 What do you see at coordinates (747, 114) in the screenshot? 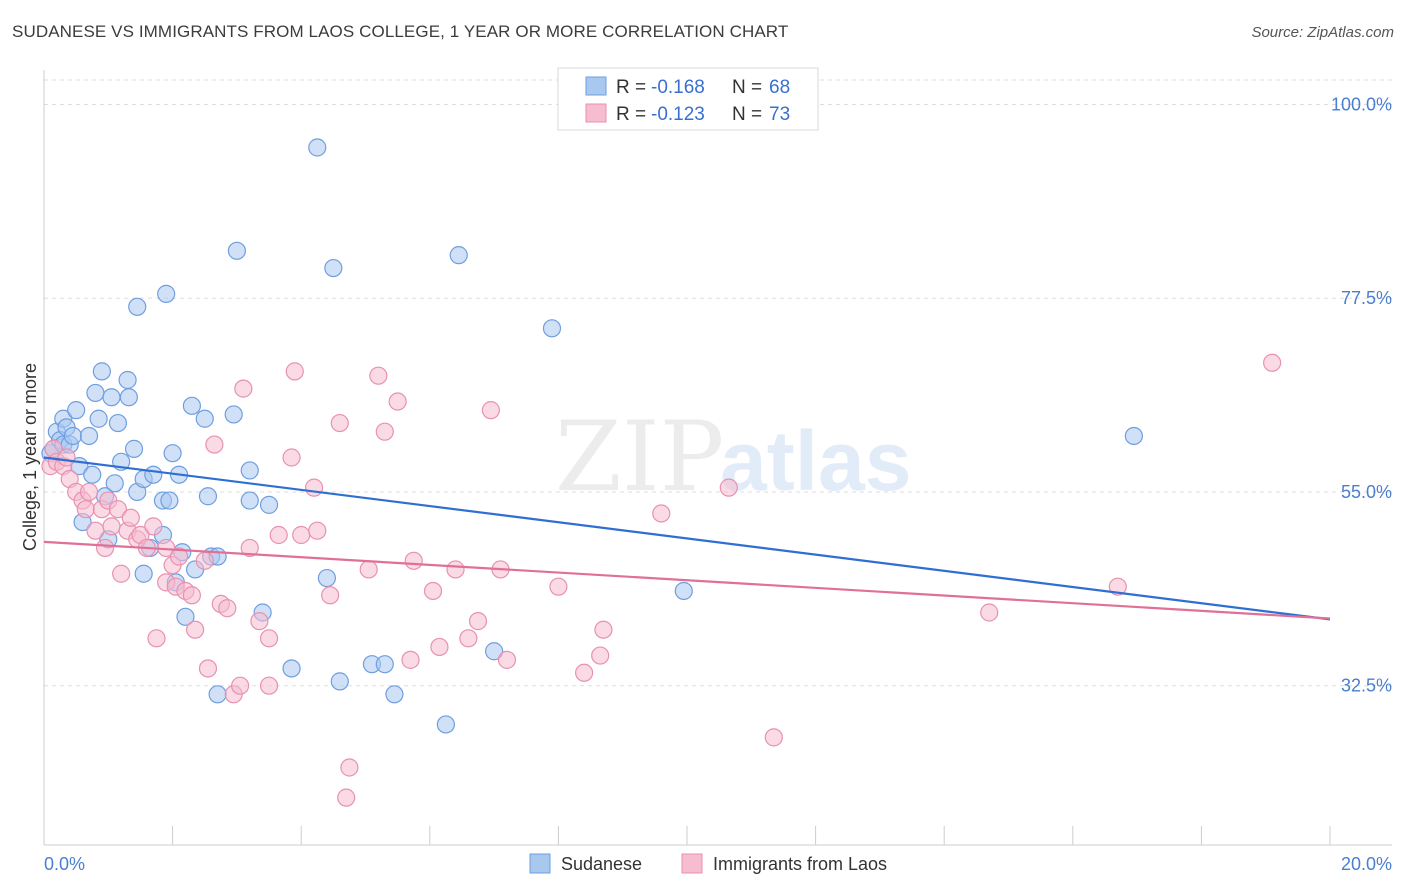
I see `legend-n-label-2: N =` at bounding box center [747, 114].